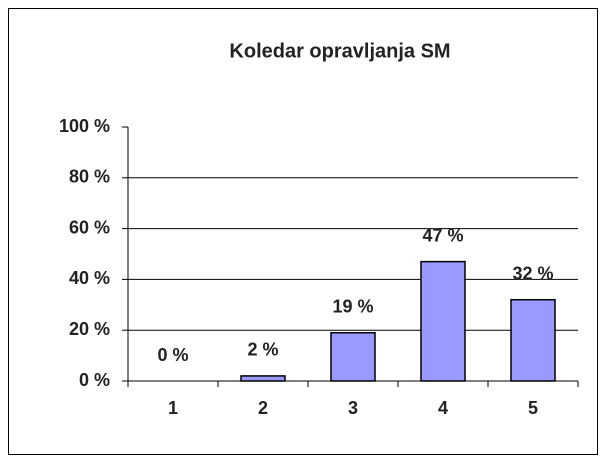  Describe the element at coordinates (352, 306) in the screenshot. I see `data-label: 19 %` at that location.